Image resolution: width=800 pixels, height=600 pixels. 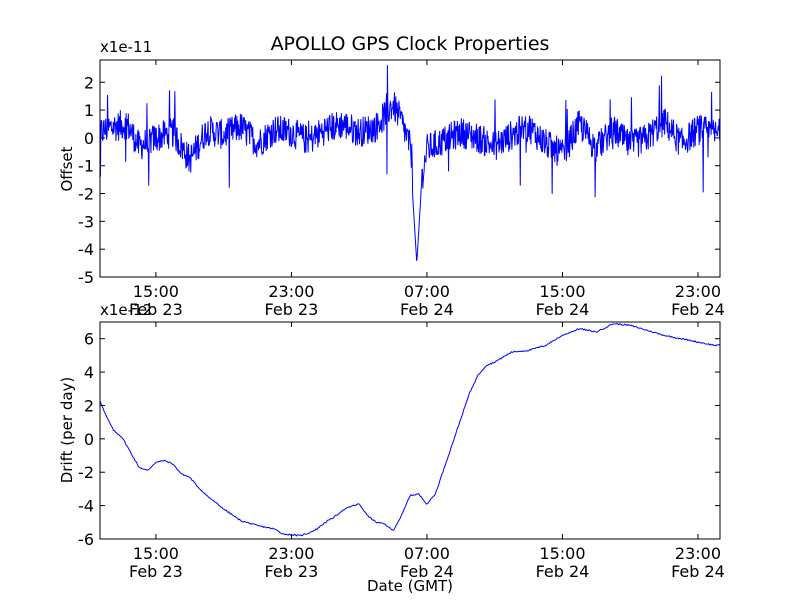 I want to click on drift-ytick-label: 0, so click(x=89, y=439).